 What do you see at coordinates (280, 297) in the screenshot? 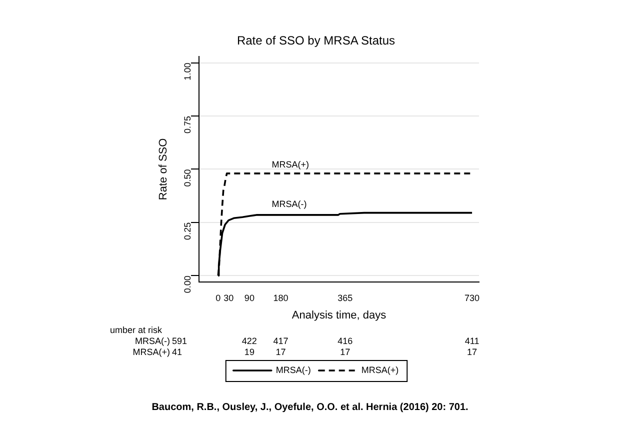
I see `x-tick-label: 180` at bounding box center [280, 297].